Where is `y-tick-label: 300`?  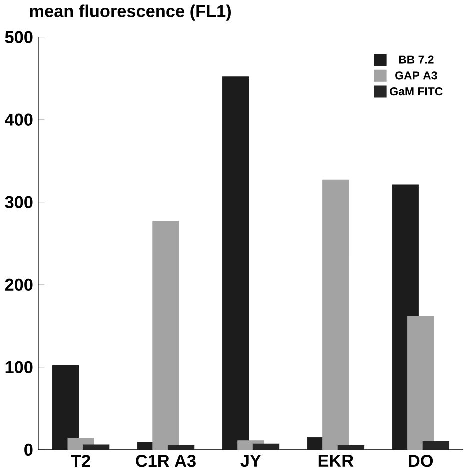 y-tick-label: 300 is located at coordinates (19, 202).